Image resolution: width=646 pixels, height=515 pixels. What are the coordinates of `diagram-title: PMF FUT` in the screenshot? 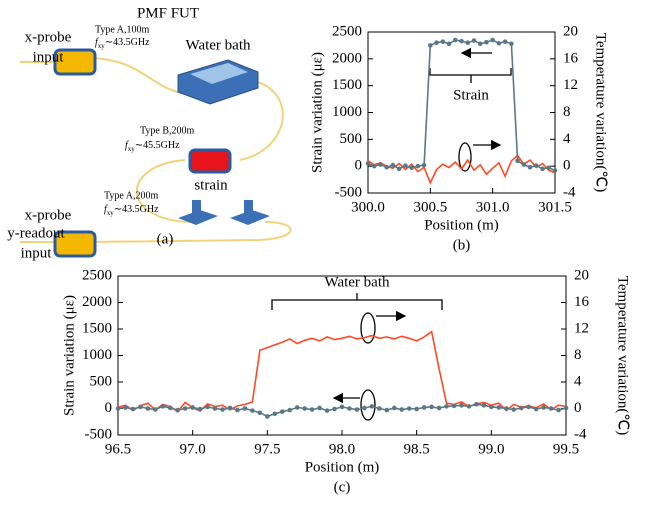 It's located at (168, 13).